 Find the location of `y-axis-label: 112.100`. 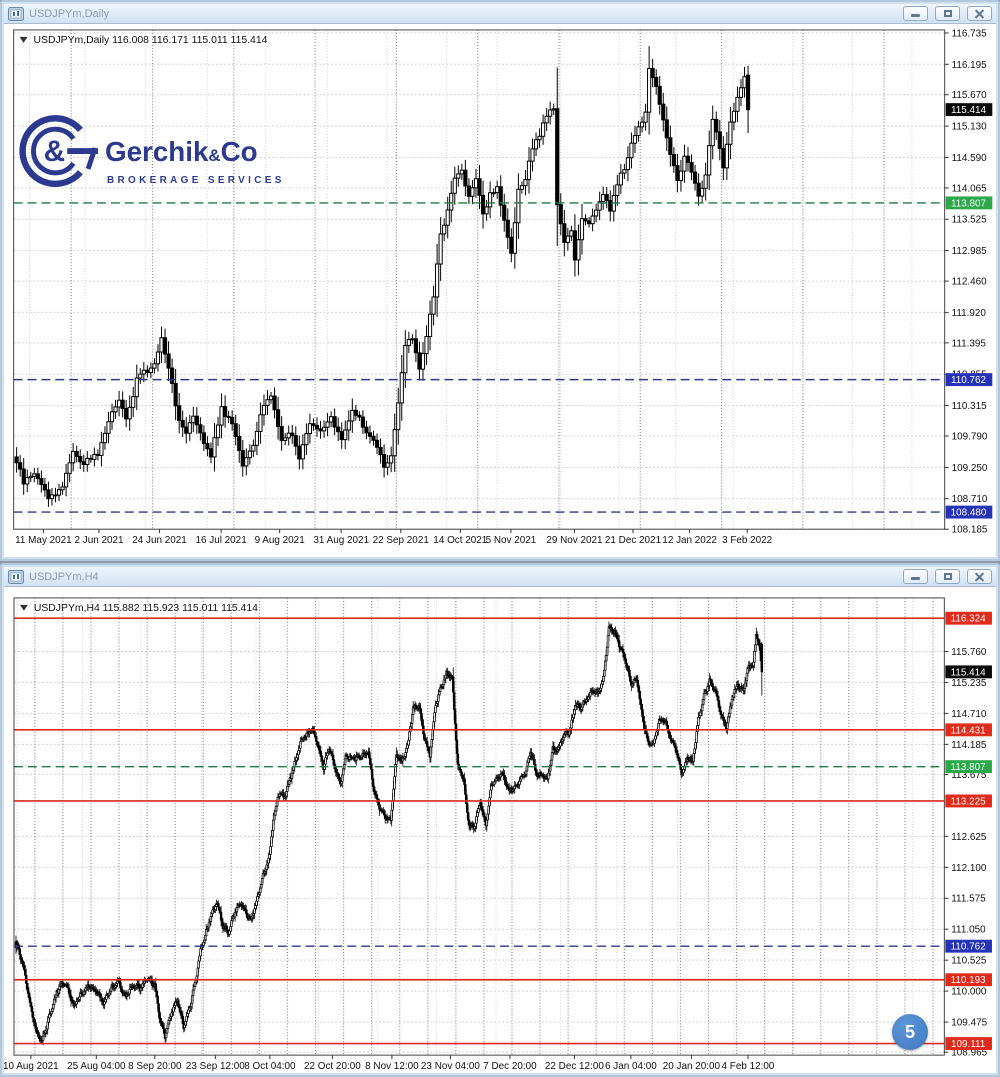

y-axis-label: 112.100 is located at coordinates (969, 868).